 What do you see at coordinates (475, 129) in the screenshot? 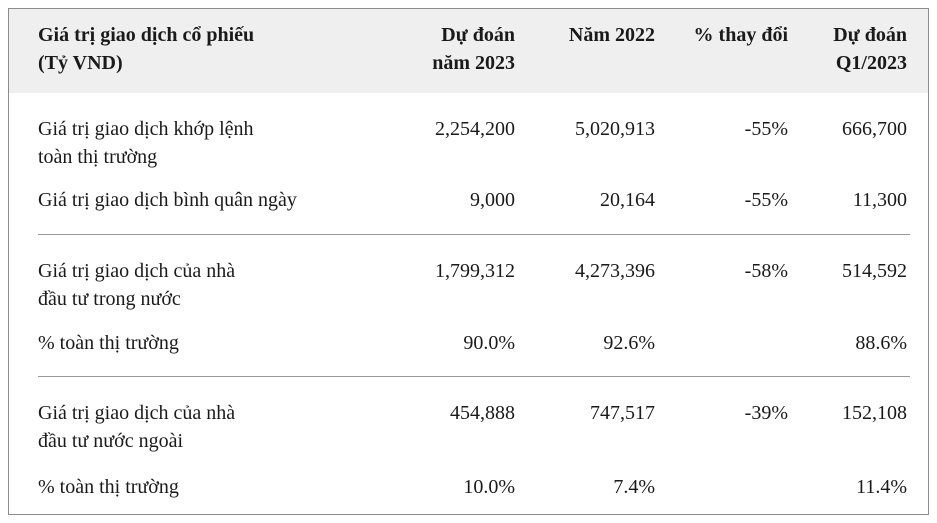
I see `forecast-2023-value: 2,254,200` at bounding box center [475, 129].